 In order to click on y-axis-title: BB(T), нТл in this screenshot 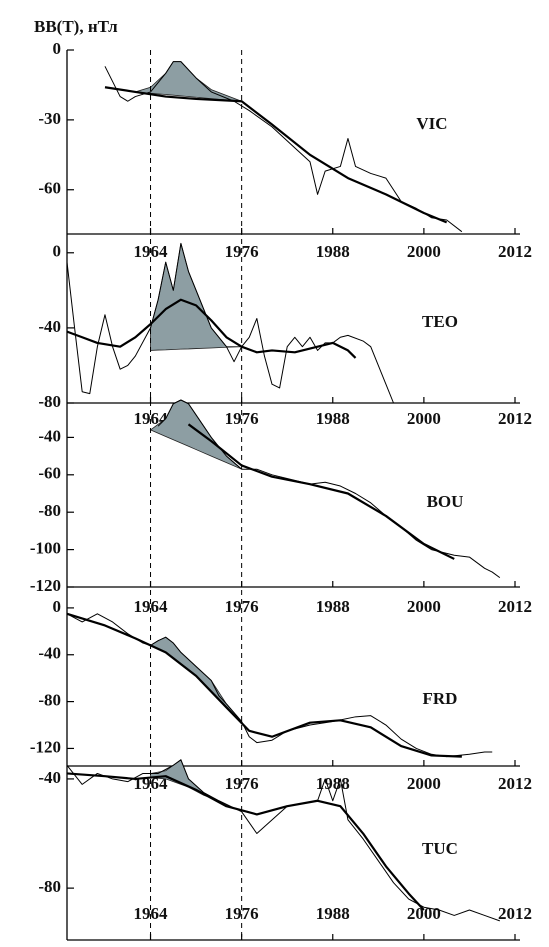, I will do `click(76, 26)`.